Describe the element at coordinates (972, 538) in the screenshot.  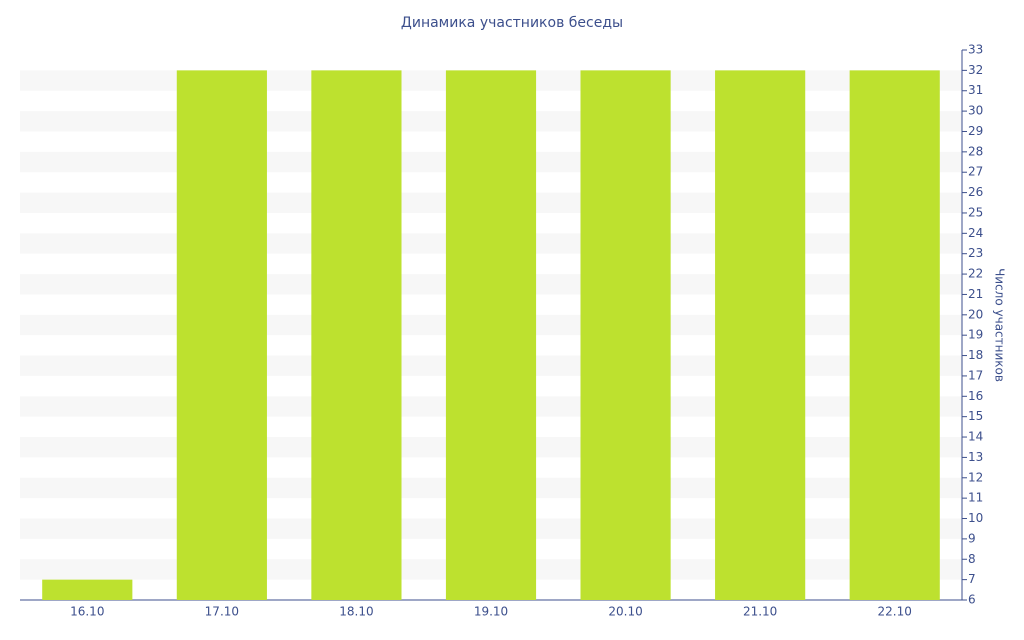
I see `y-tick-label: 9` at that location.